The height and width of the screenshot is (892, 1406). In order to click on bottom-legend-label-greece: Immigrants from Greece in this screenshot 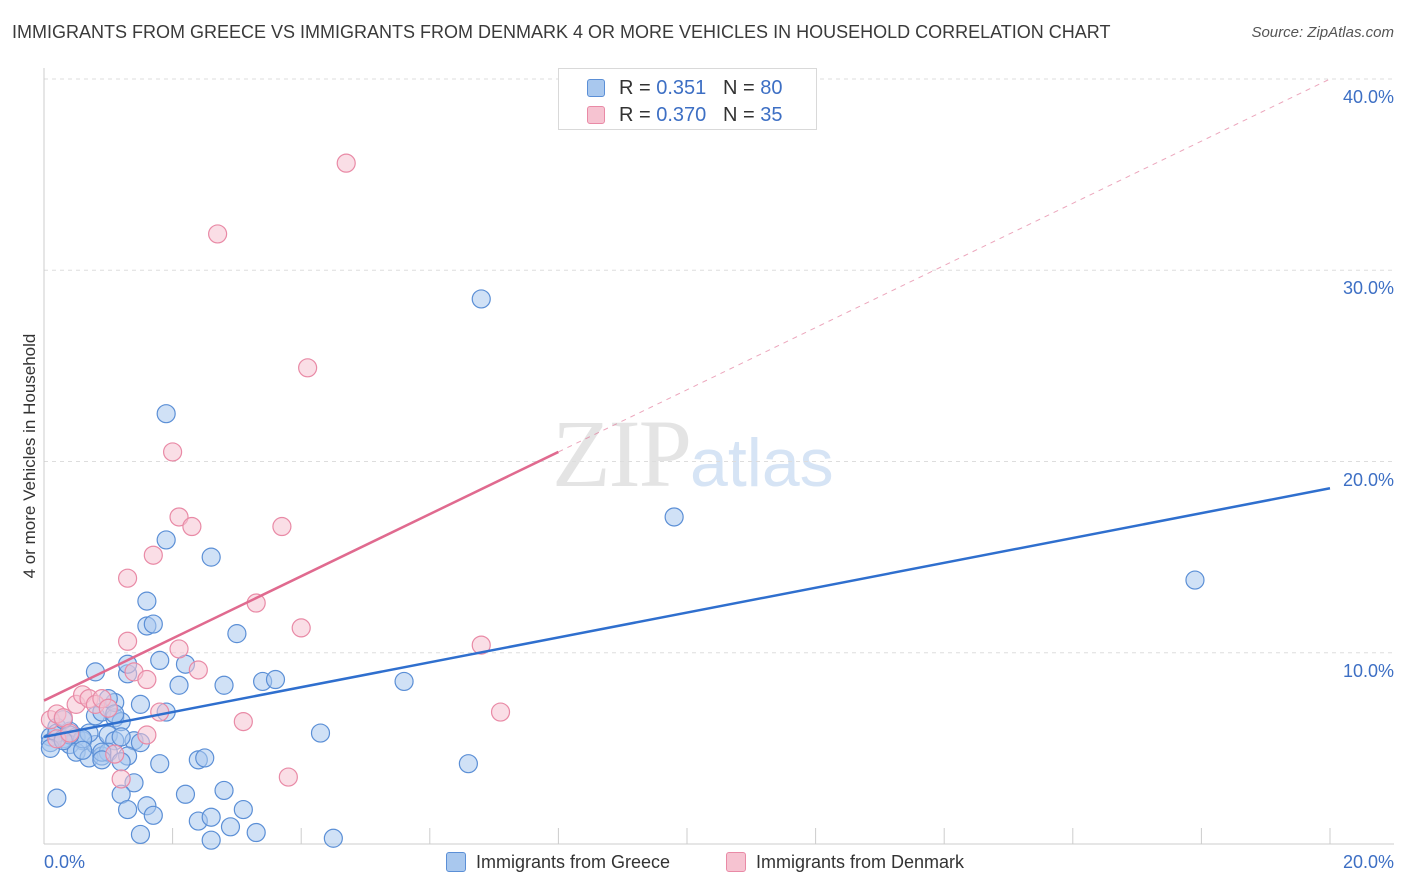, I will do `click(573, 862)`.